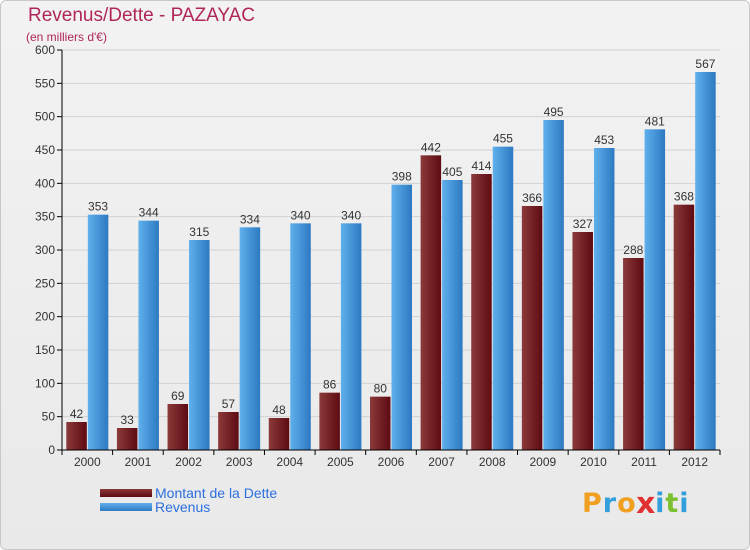  What do you see at coordinates (216, 493) in the screenshot?
I see `legend-label-debt: Montant de la Dette` at bounding box center [216, 493].